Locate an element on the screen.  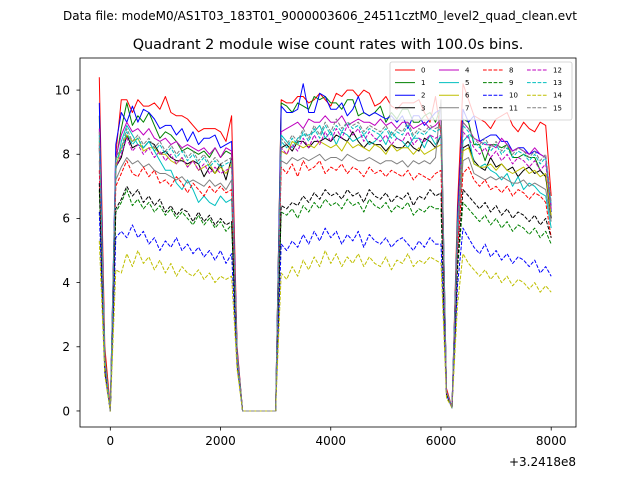
legend-label-6: 6 is located at coordinates (467, 96).